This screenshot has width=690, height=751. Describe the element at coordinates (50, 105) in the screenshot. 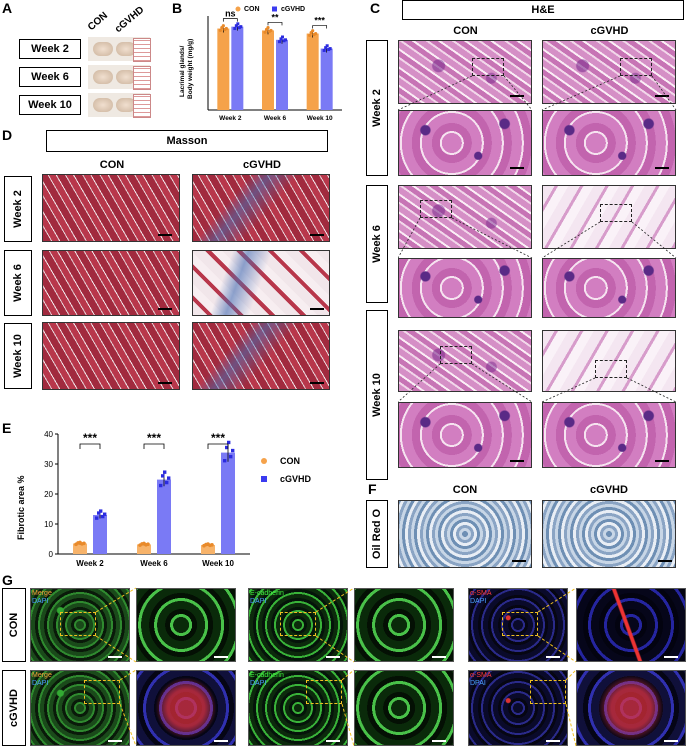

I see `panel-a-week10: Week 10` at that location.